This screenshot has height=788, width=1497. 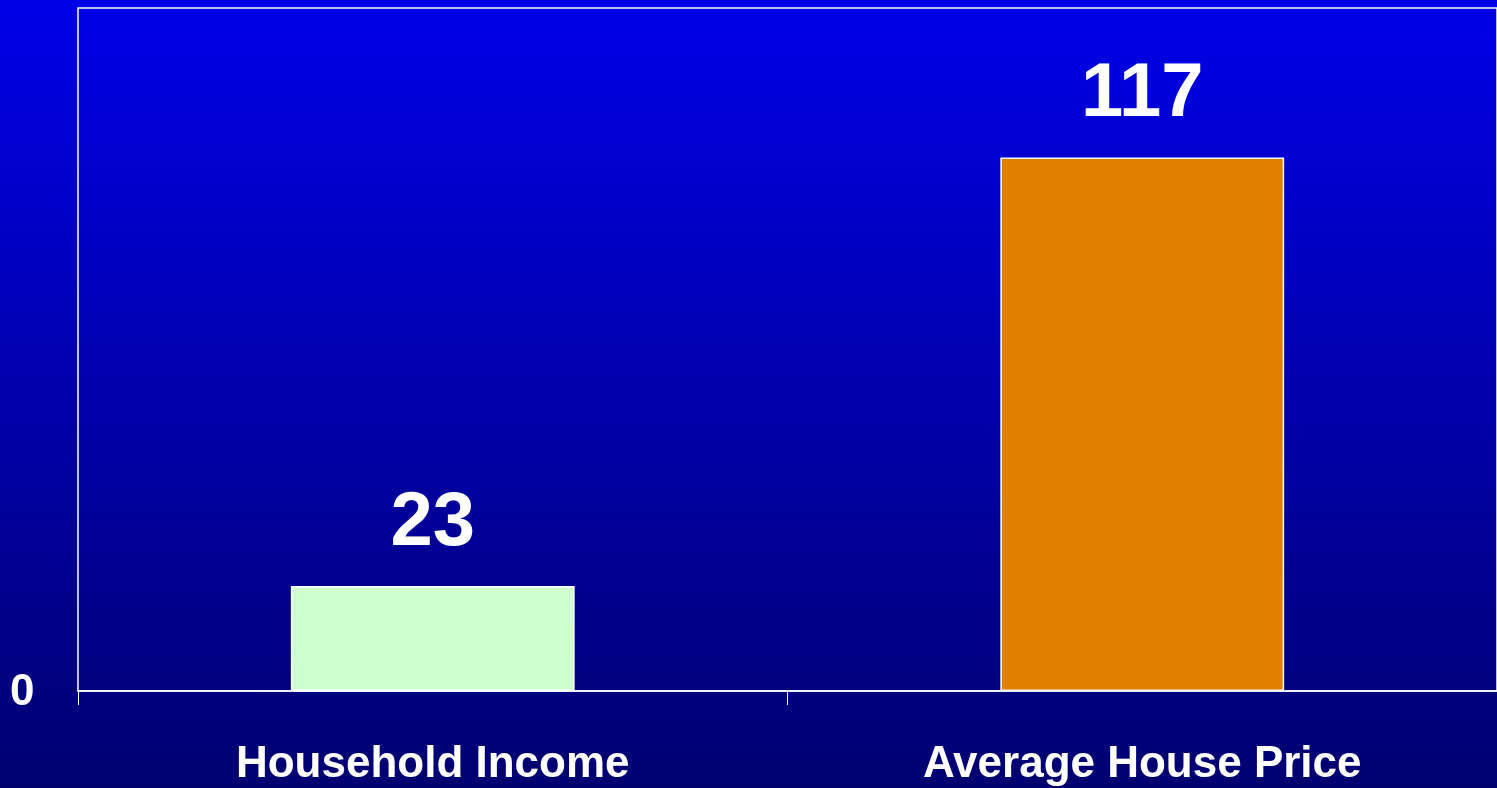 I want to click on text: 0, so click(x=22, y=689).